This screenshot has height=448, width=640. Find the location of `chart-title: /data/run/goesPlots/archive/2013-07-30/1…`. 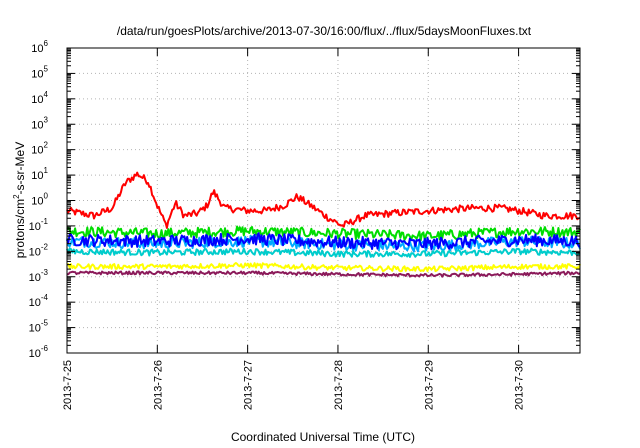

chart-title: /data/run/goesPlots/archive/2013-07-30/1… is located at coordinates (324, 31).